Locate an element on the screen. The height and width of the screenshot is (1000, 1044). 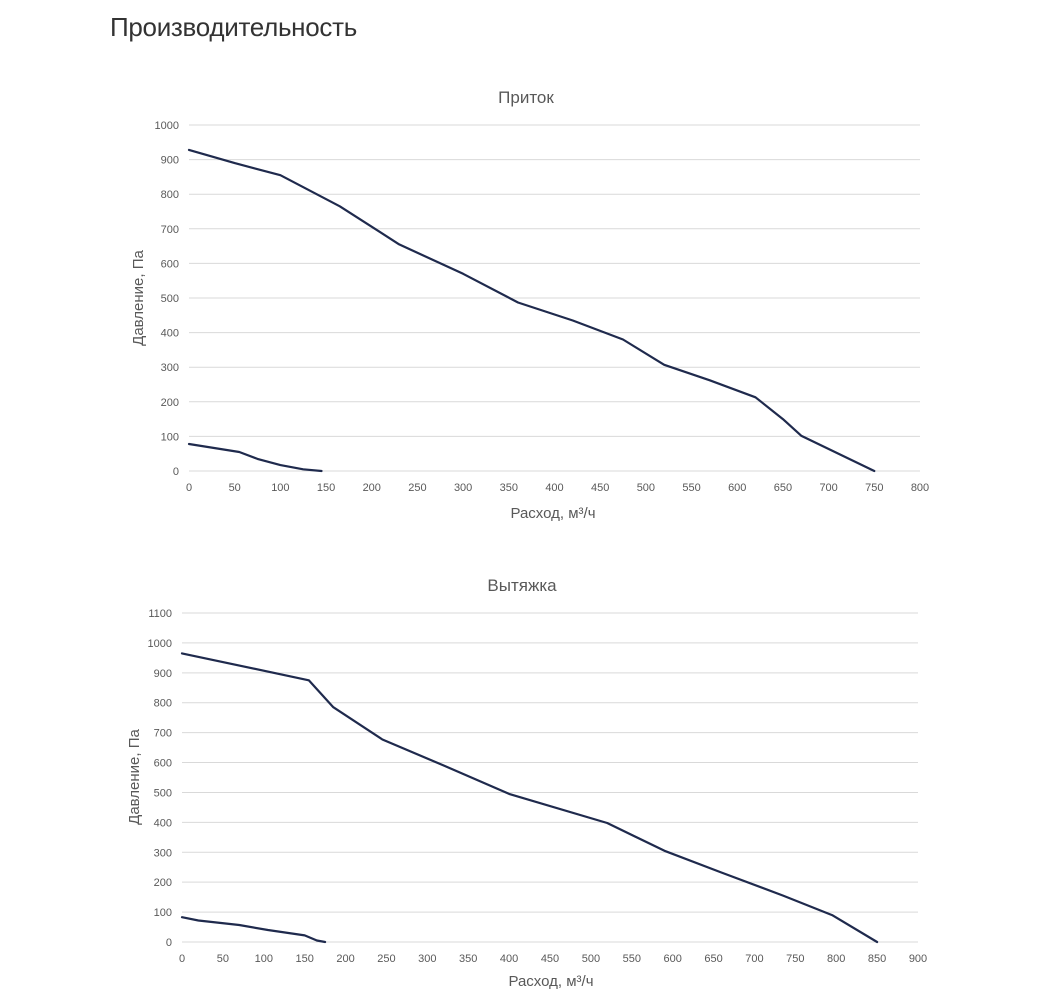
chart-title: Приток is located at coordinates (526, 97).